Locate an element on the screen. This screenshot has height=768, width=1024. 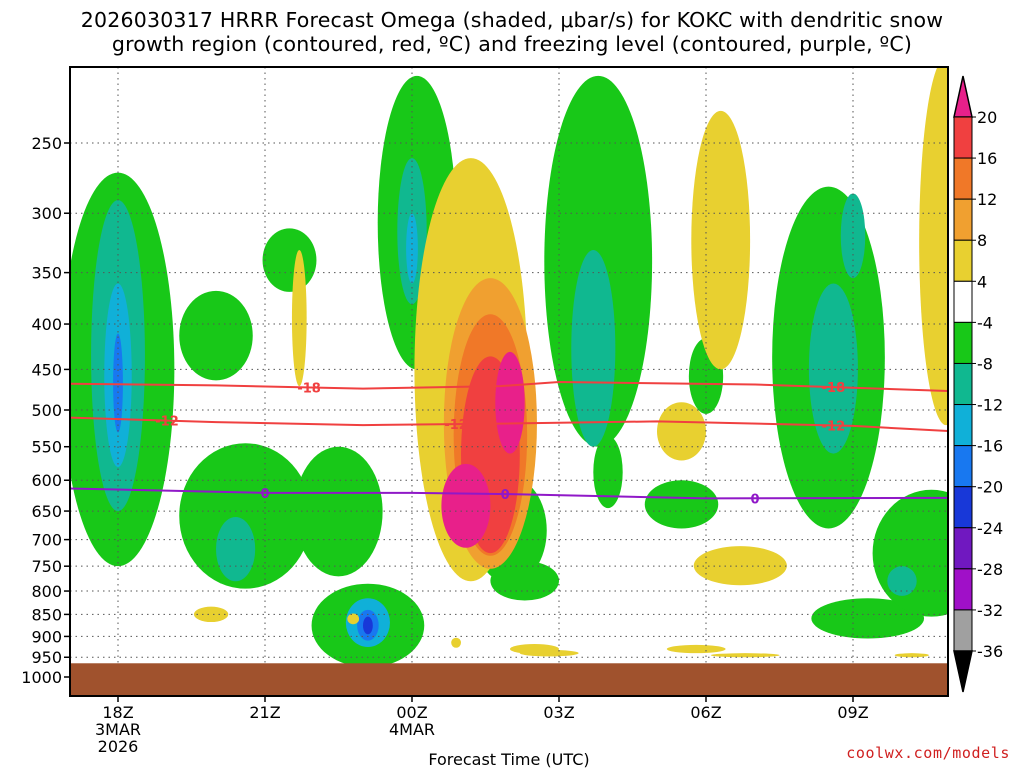
credit-link: coolwx.com/models is located at coordinates (928, 753).